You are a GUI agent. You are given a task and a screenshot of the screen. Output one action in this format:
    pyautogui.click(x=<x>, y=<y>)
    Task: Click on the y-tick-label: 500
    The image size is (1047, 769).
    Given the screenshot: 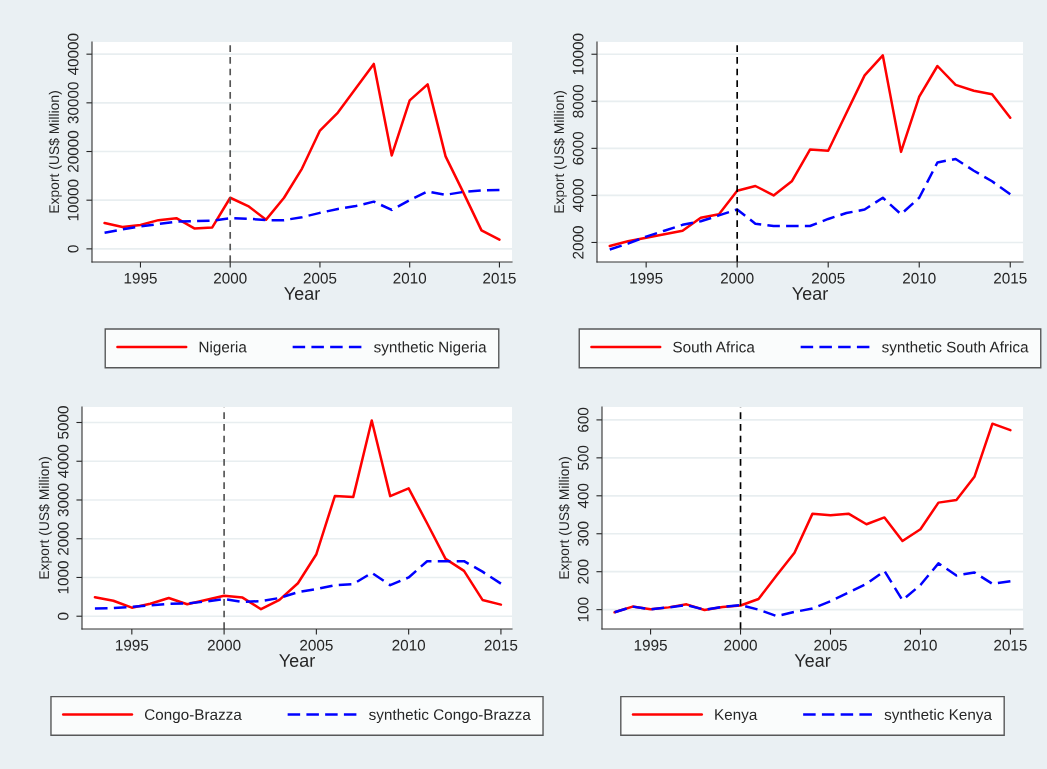 What is the action you would take?
    pyautogui.click(x=583, y=457)
    